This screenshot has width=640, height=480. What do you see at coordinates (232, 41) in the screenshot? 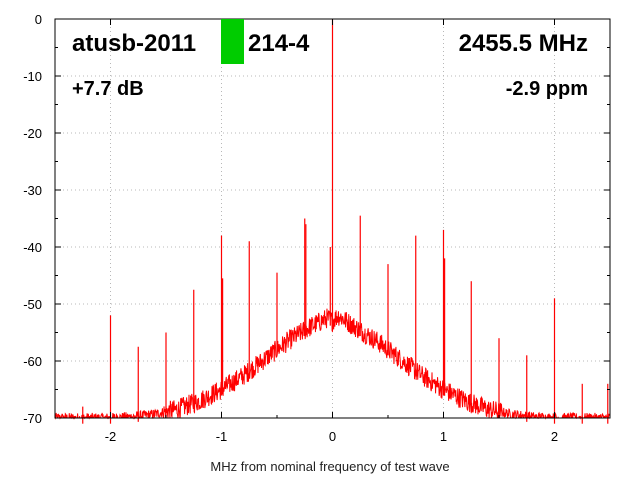
I see `redaction-marker` at bounding box center [232, 41].